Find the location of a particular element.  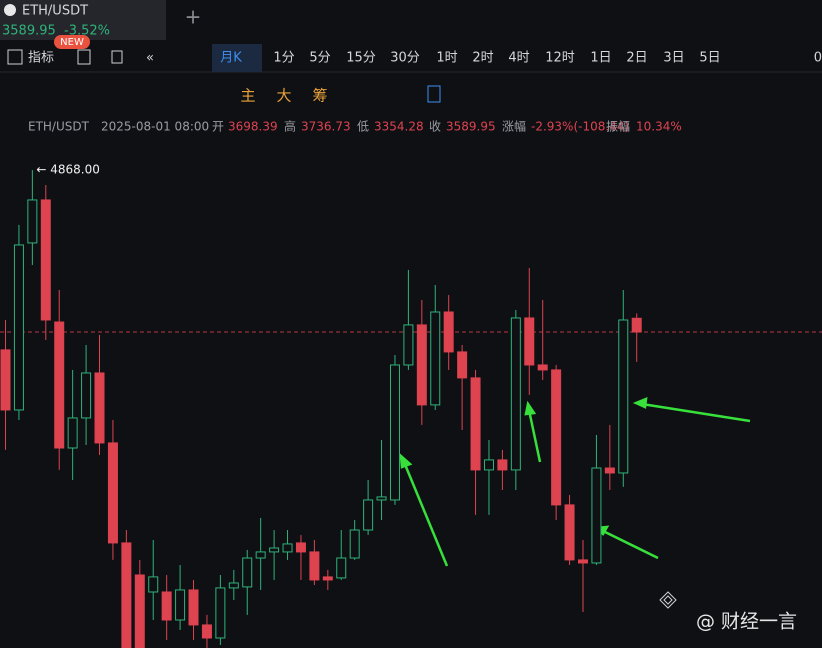

price-change: -3.52% is located at coordinates (87, 31).